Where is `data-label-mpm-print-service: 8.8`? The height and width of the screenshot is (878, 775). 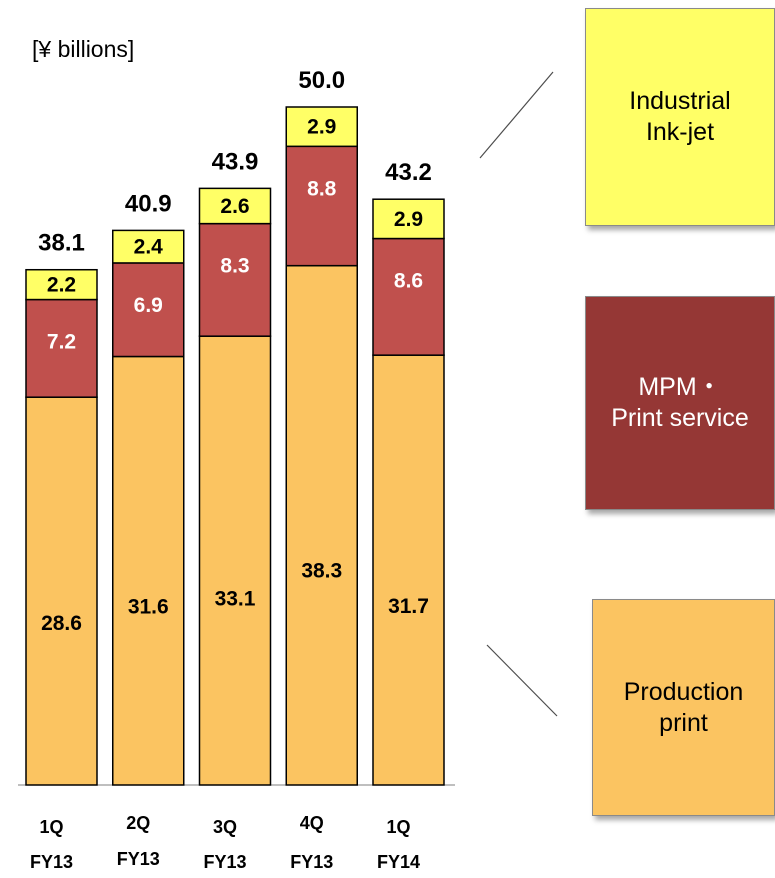 data-label-mpm-print-service: 8.8 is located at coordinates (322, 188).